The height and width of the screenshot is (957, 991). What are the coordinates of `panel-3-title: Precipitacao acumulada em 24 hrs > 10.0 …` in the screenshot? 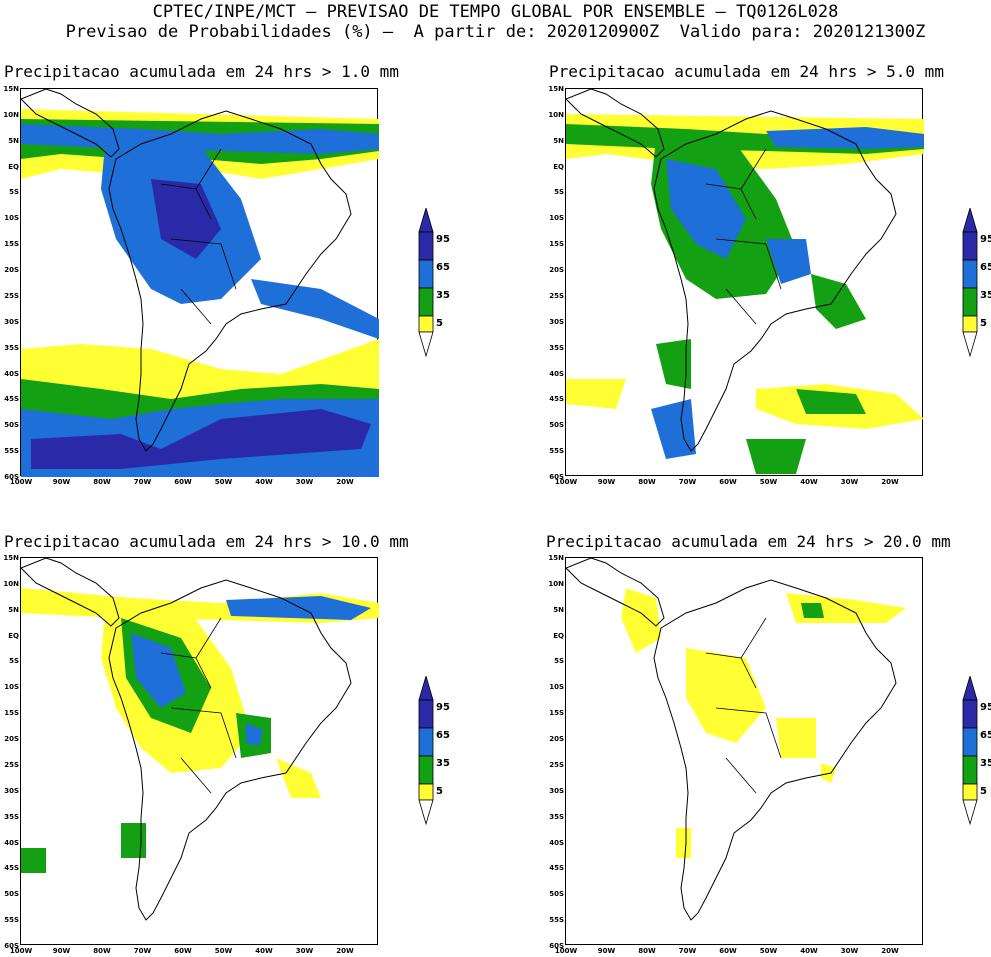 It's located at (206, 541).